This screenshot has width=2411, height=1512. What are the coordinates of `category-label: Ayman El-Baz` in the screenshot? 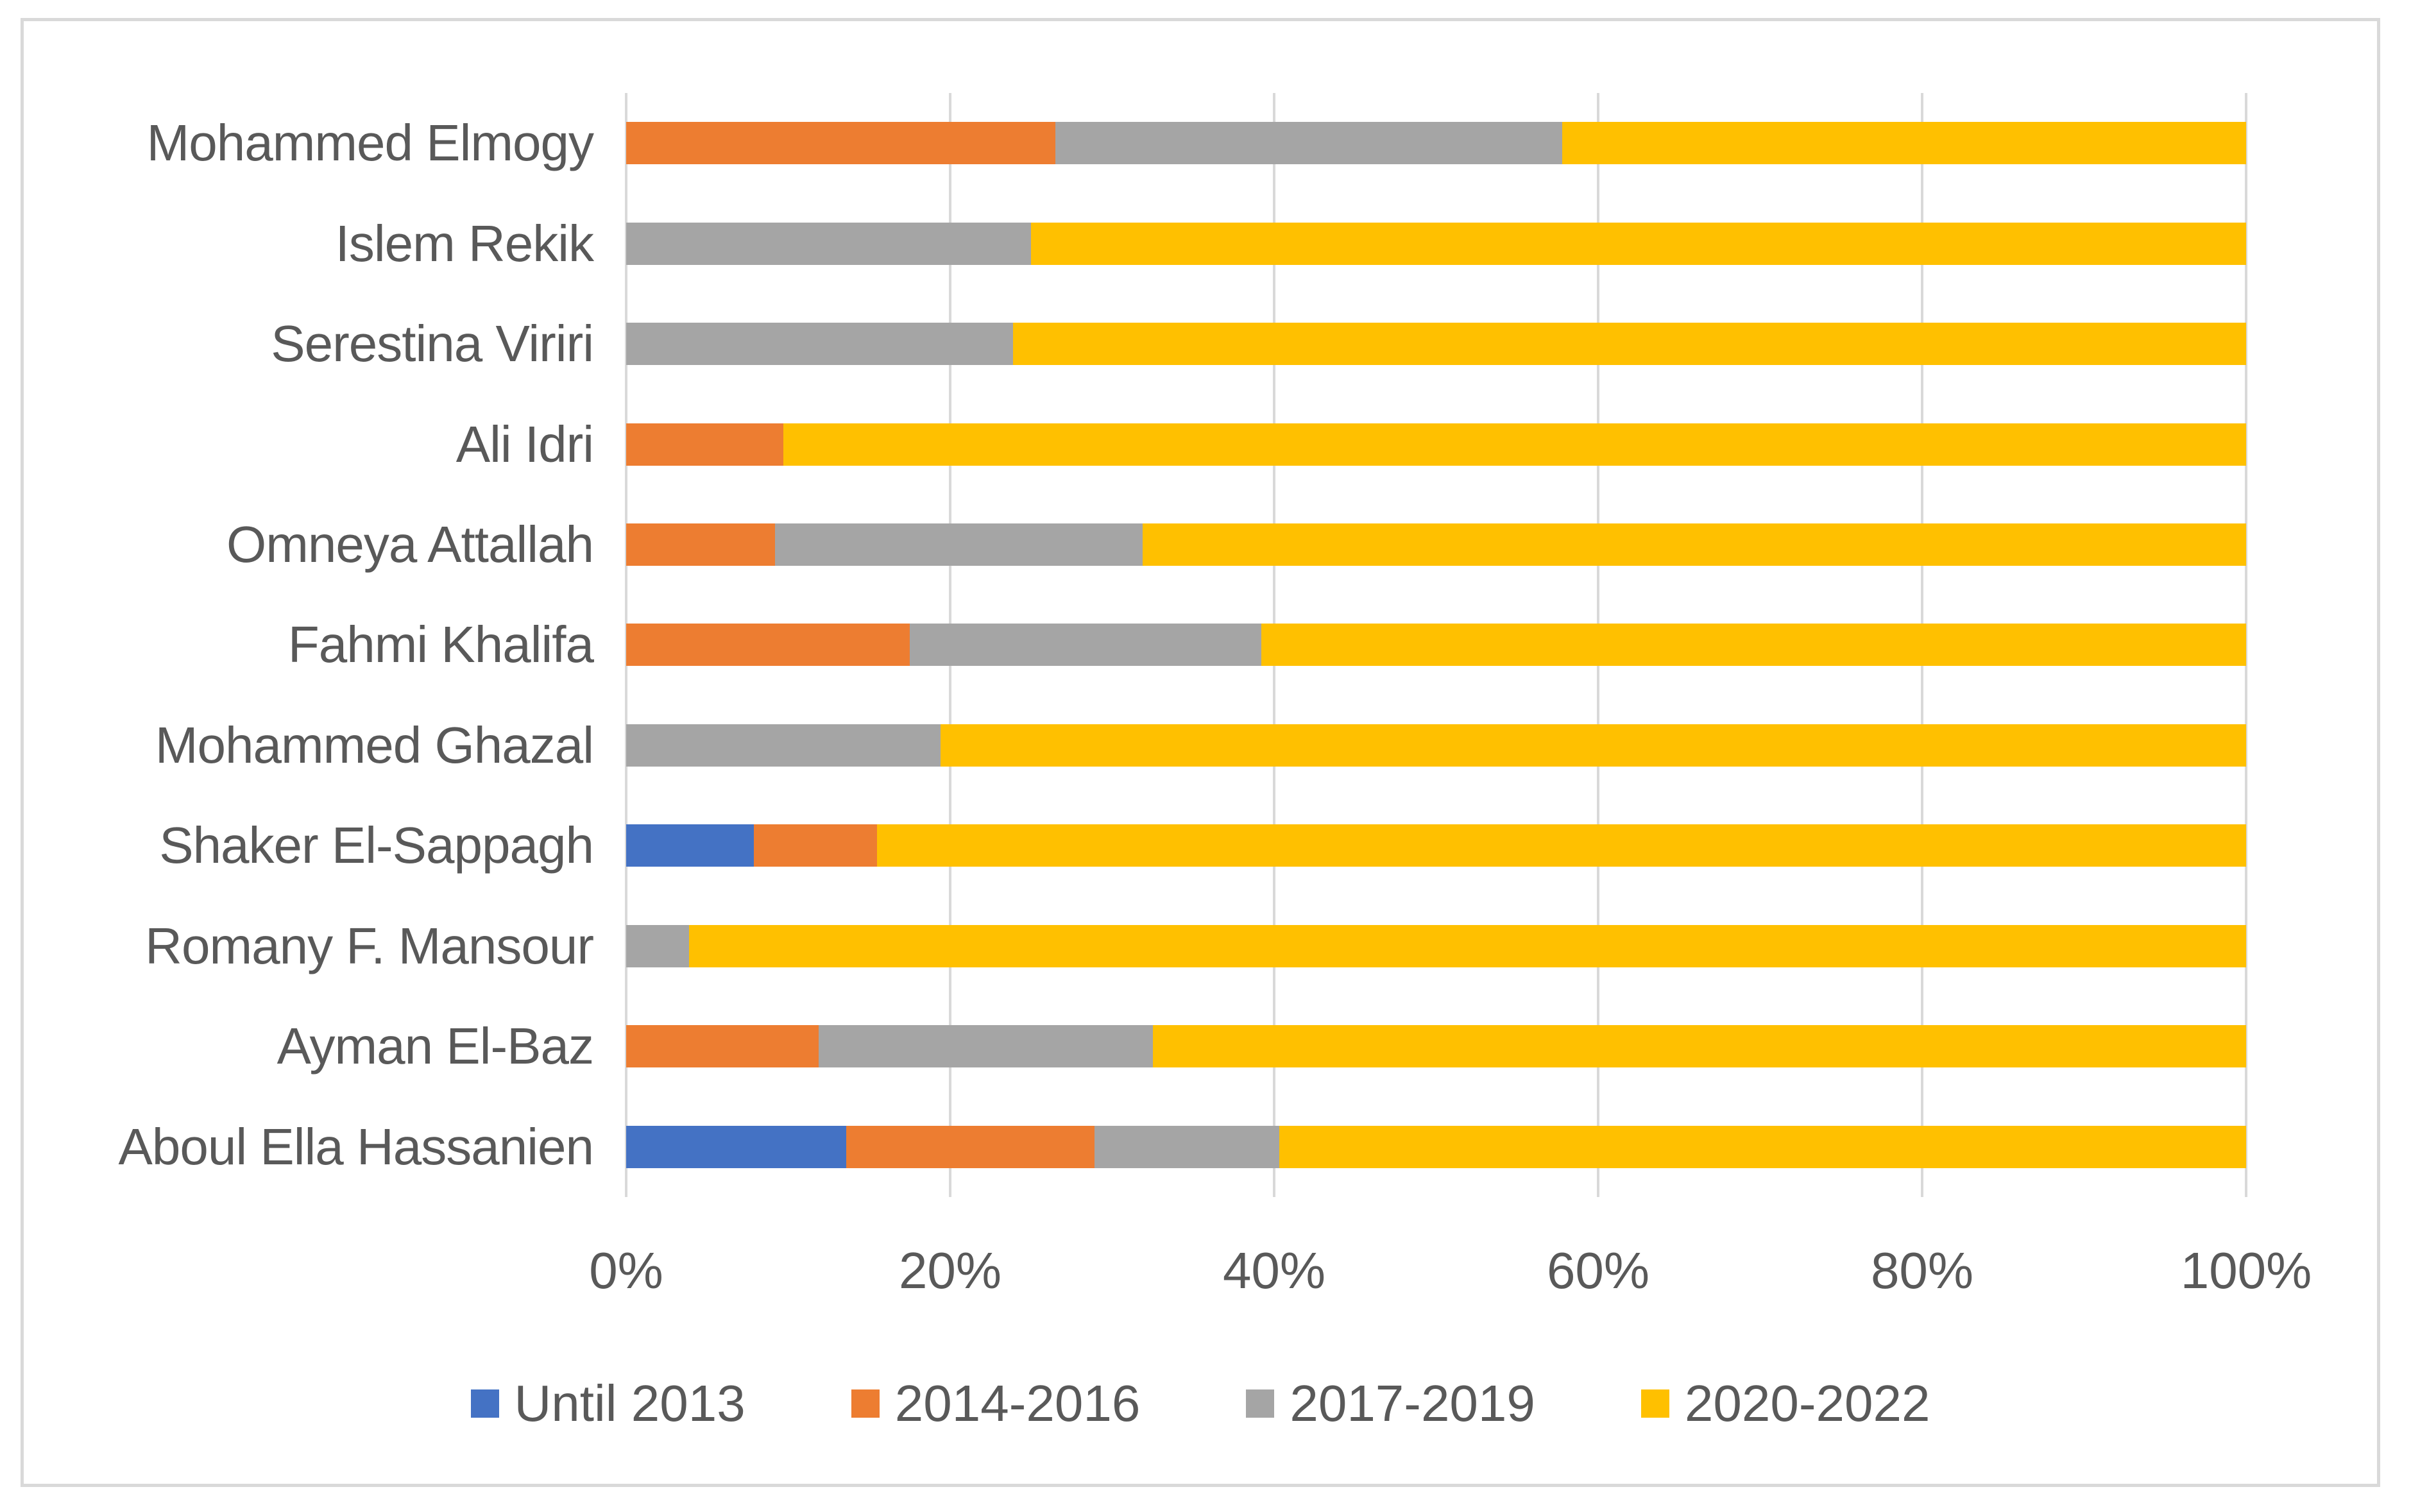 It's located at (435, 1046).